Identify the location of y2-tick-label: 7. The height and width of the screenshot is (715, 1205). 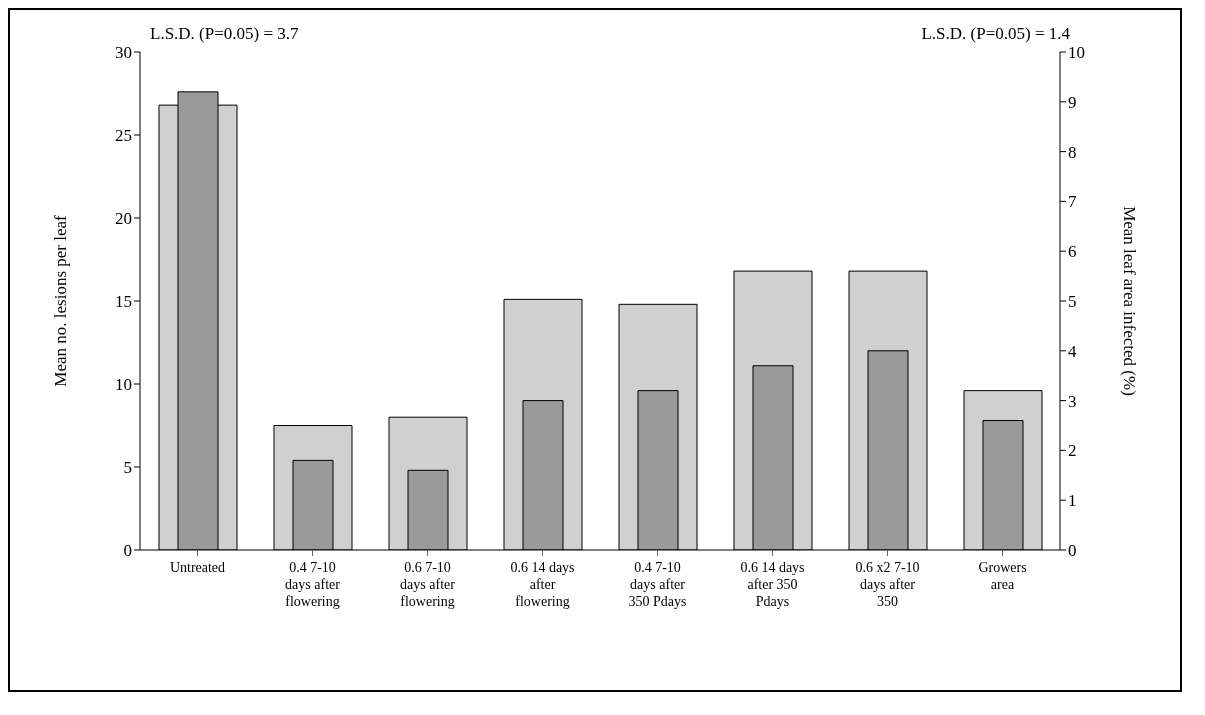
(1072, 202).